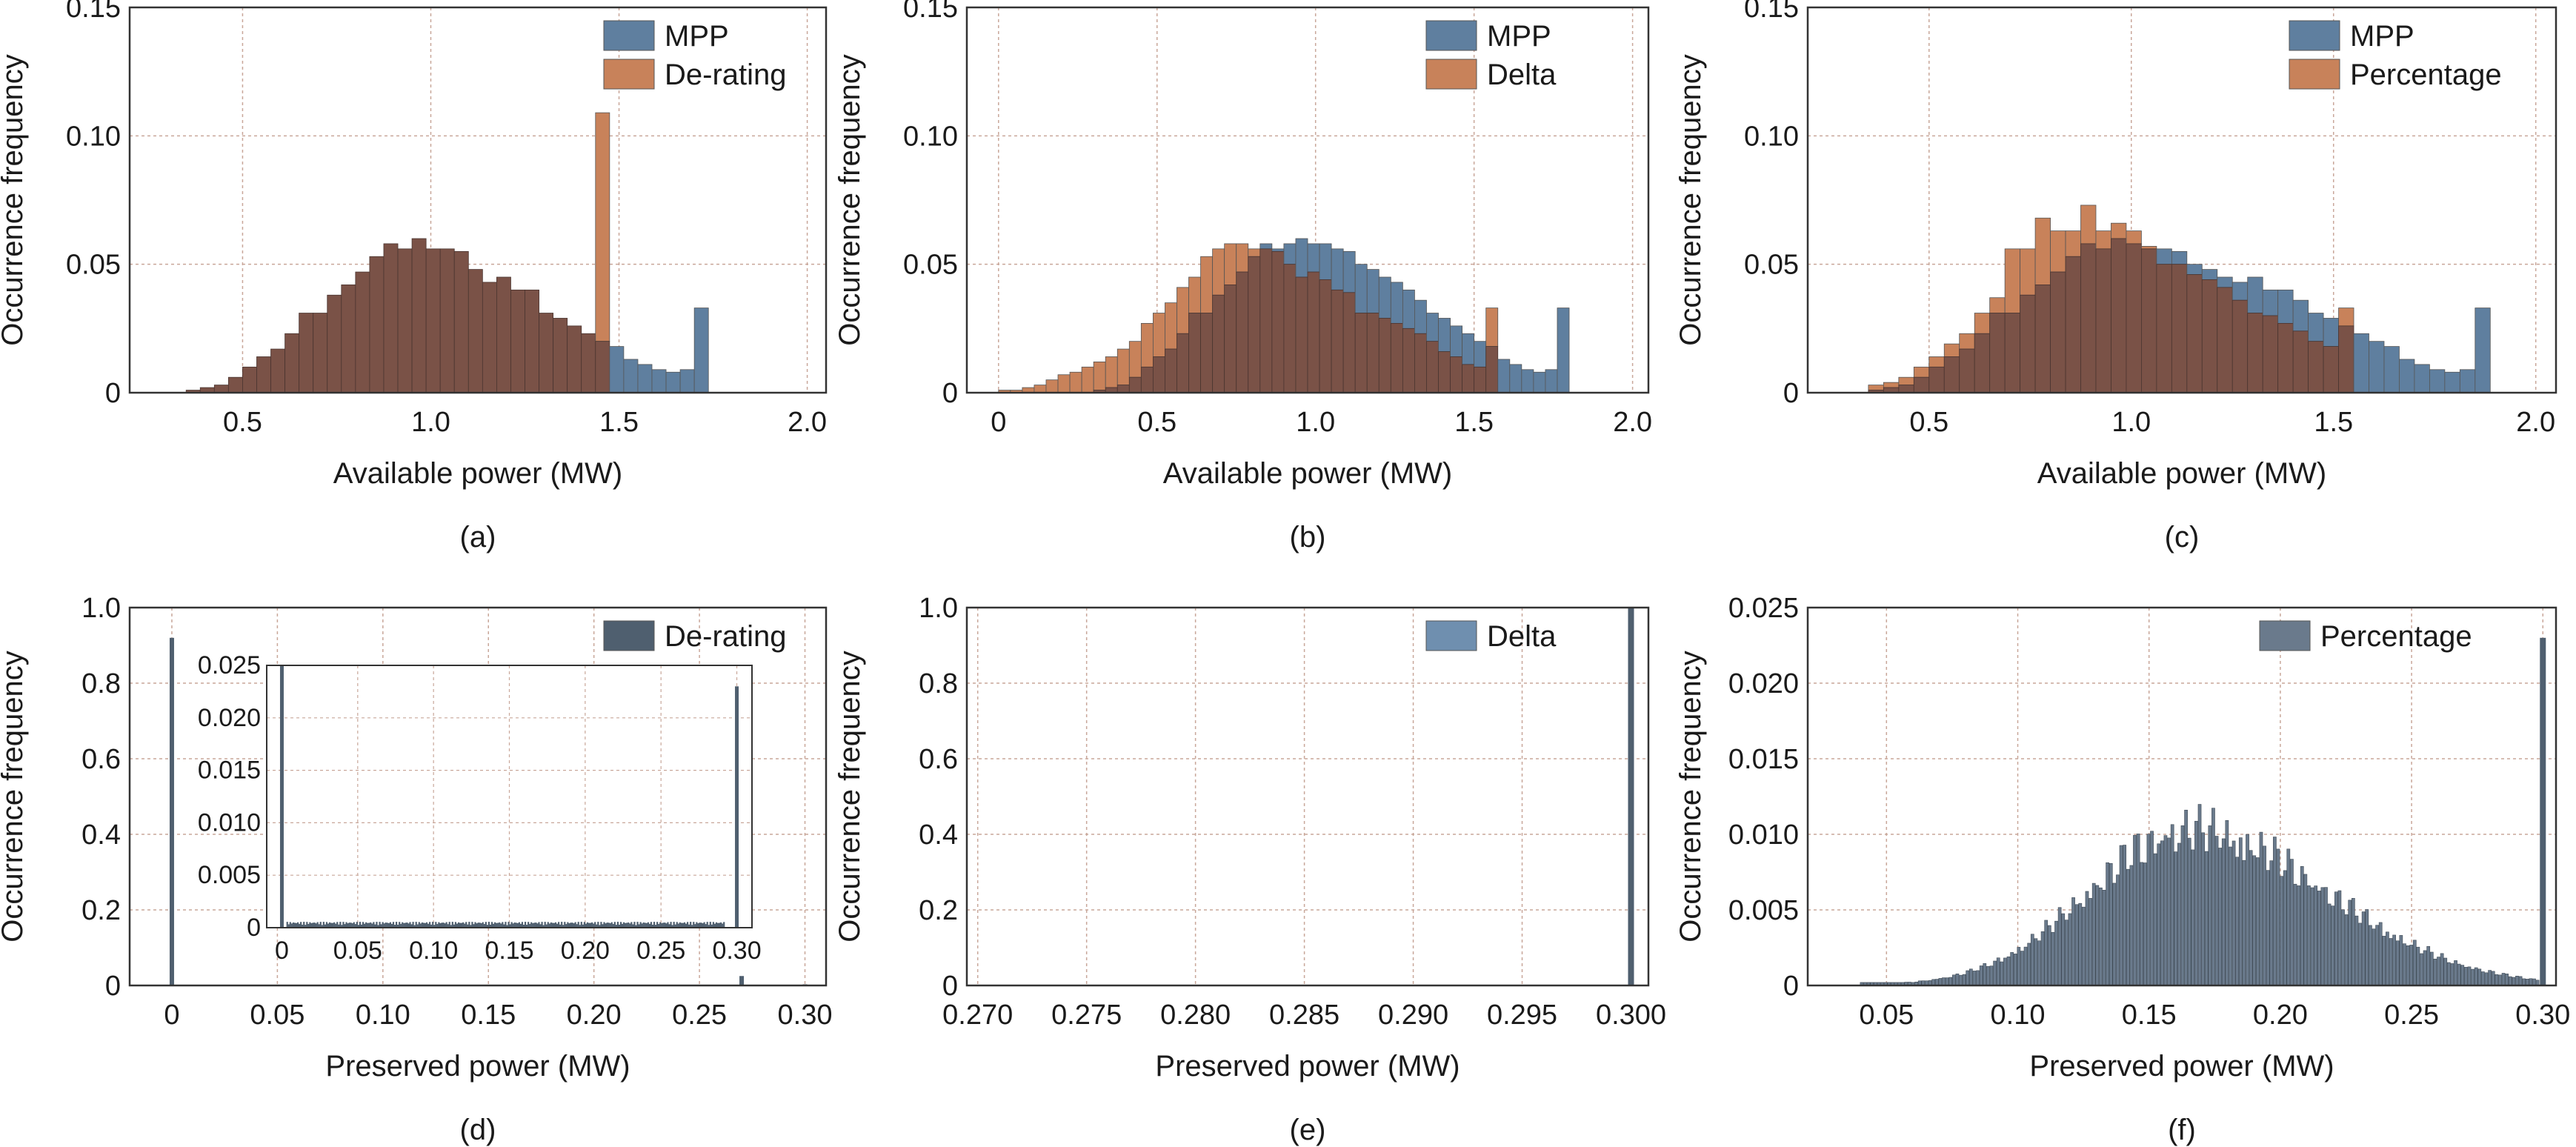  I want to click on y-tick-label: 0, so click(950, 986).